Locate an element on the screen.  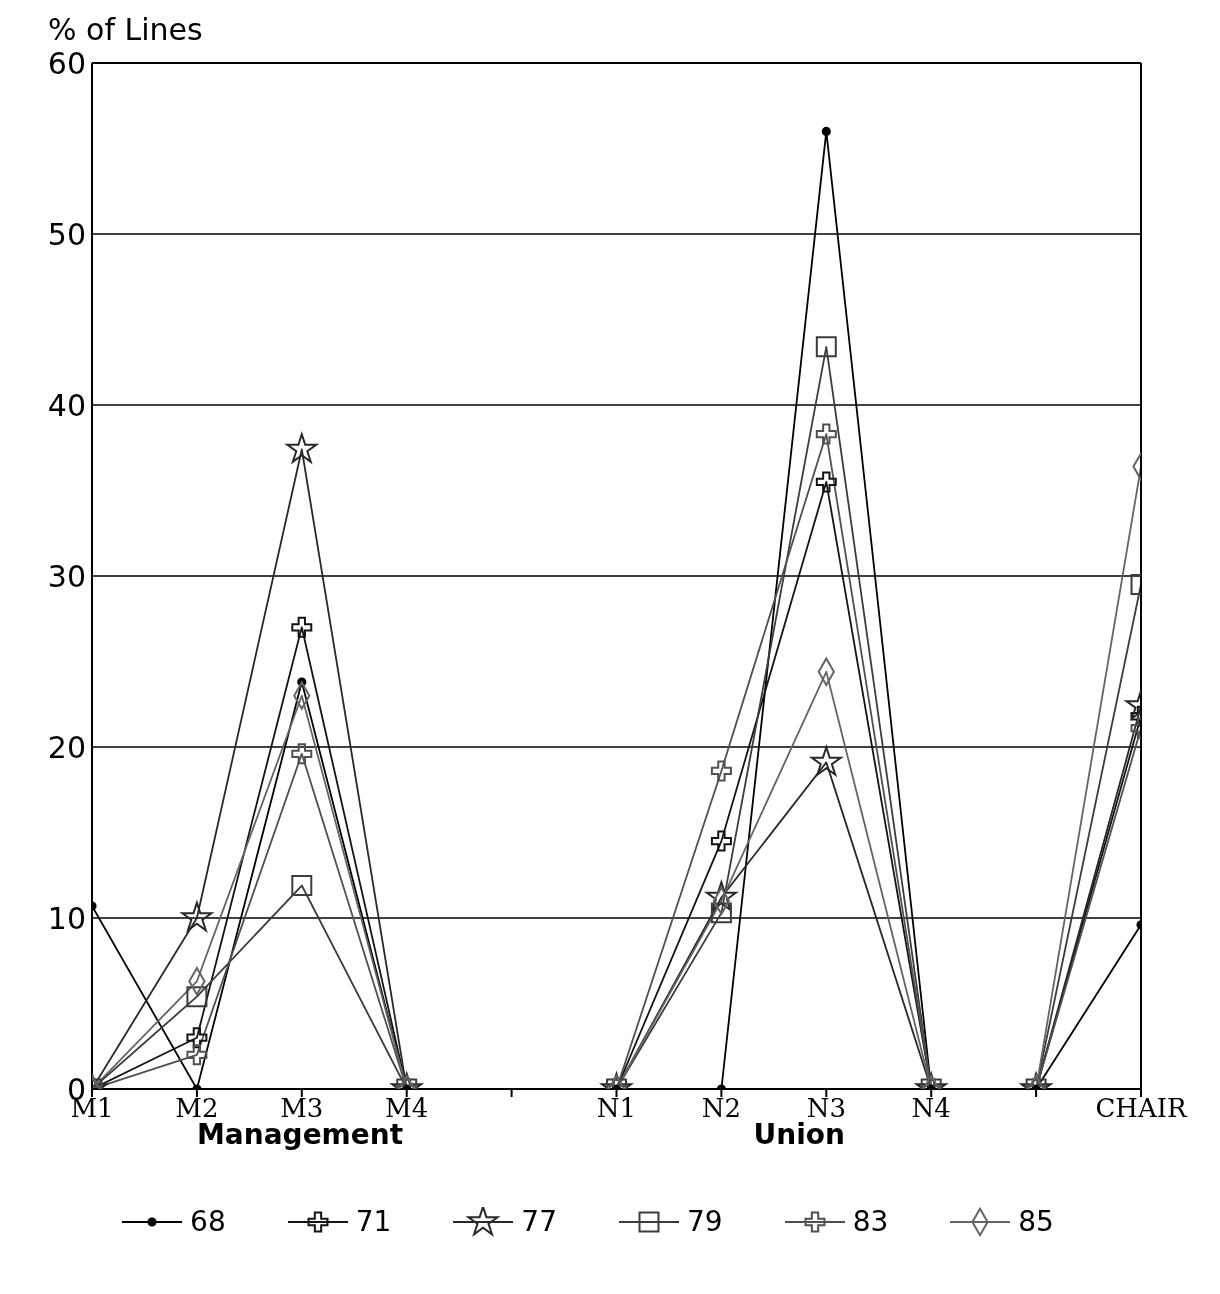
y-tick-label: 20 is located at coordinates (66, 747).